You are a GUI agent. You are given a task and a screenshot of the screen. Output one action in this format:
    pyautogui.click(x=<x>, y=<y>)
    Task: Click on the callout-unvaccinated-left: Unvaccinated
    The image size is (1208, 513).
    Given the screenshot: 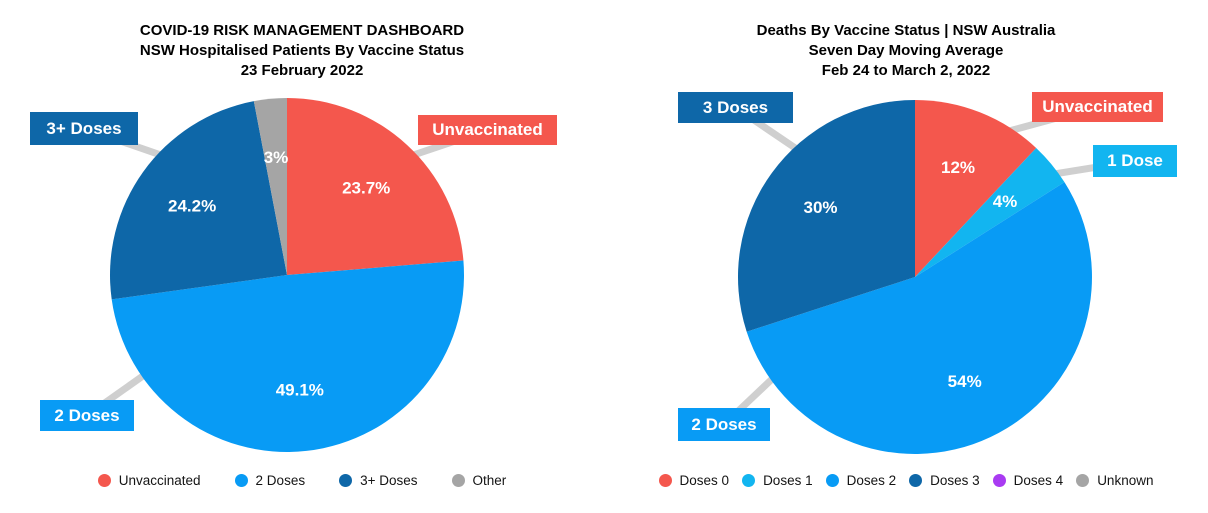 What is the action you would take?
    pyautogui.click(x=487, y=130)
    